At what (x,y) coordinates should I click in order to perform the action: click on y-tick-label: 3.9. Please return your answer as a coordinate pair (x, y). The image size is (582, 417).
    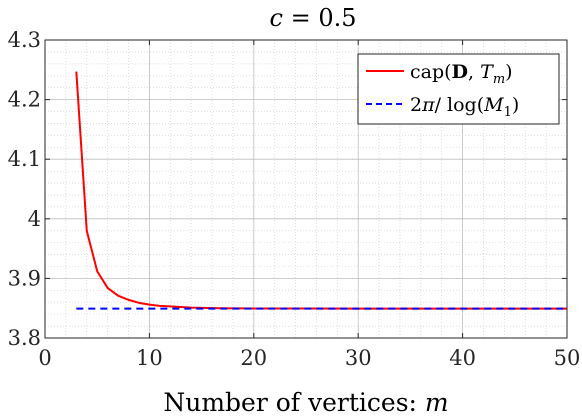
    Looking at the image, I should click on (24, 278).